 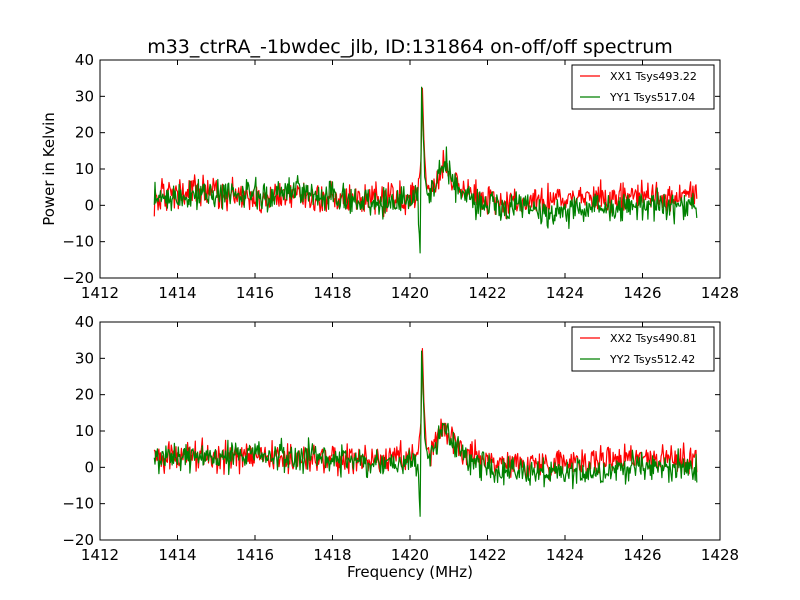 I want to click on legend: XX1 Tsys493.22 YY1 Tsys517.04, so click(x=643, y=87).